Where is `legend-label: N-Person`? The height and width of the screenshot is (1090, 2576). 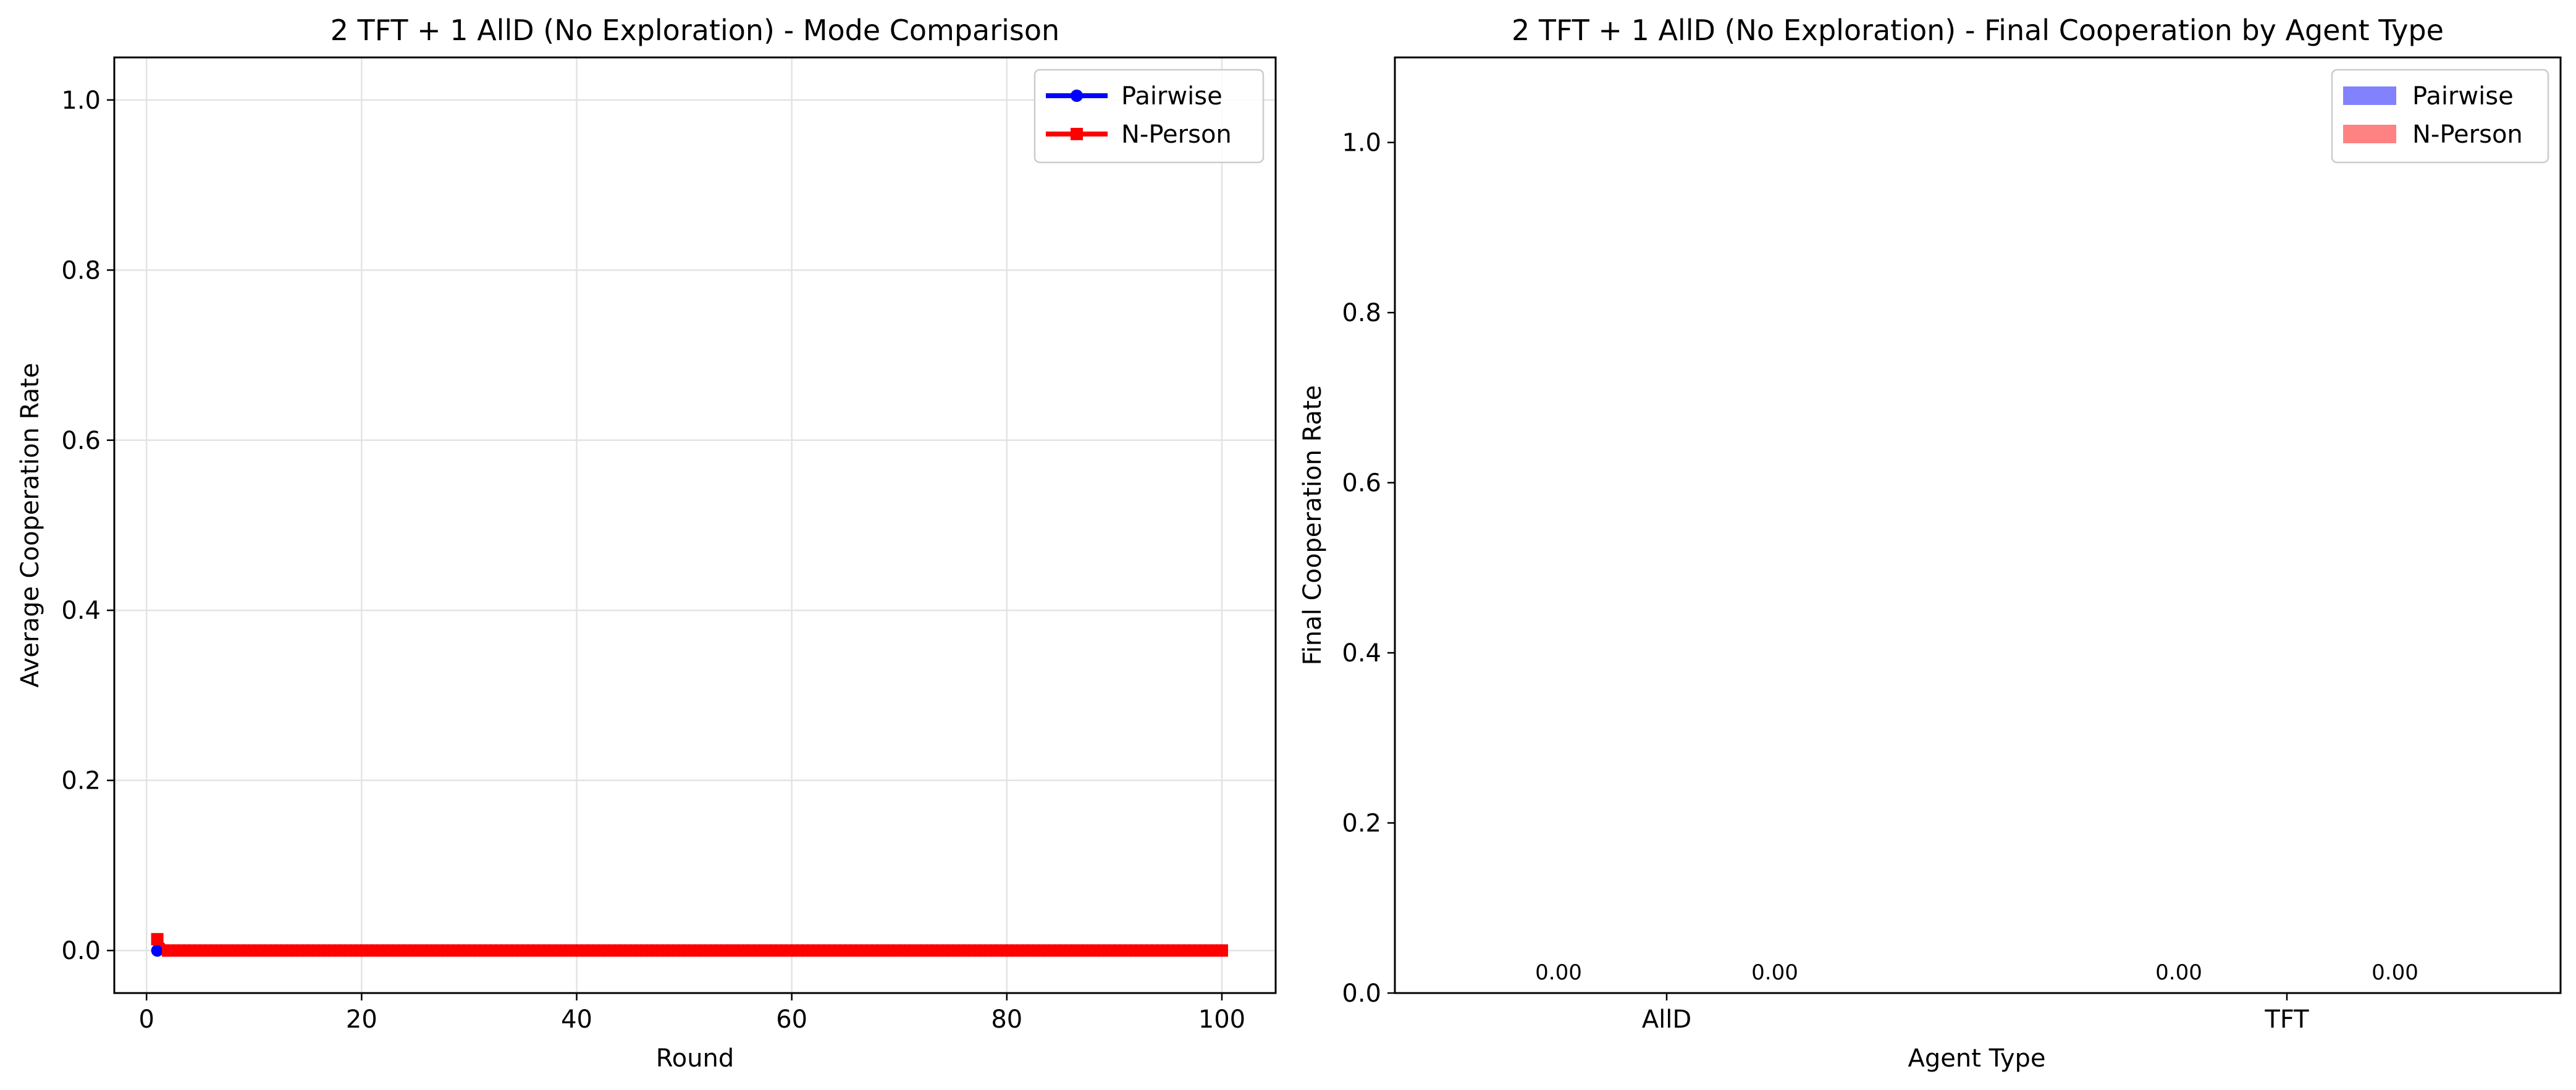 legend-label: N-Person is located at coordinates (2467, 134).